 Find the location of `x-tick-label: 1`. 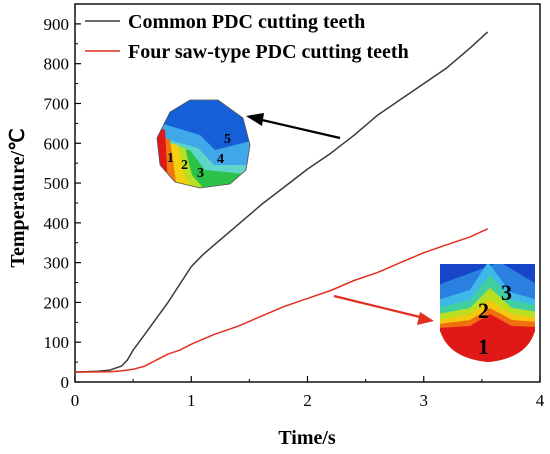

x-tick-label: 1 is located at coordinates (191, 400).